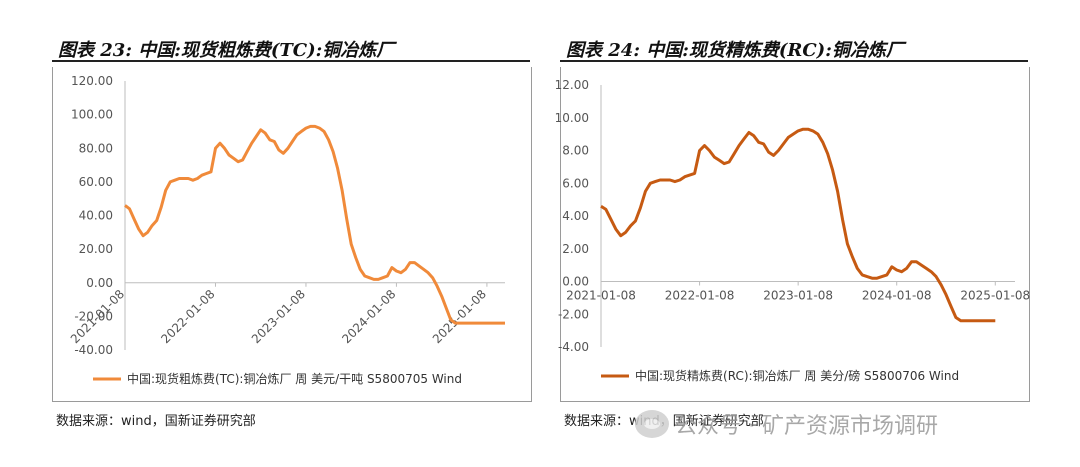 This screenshot has height=467, width=1080. Describe the element at coordinates (572, 118) in the screenshot. I see `y-tick-label: 10.00` at that location.